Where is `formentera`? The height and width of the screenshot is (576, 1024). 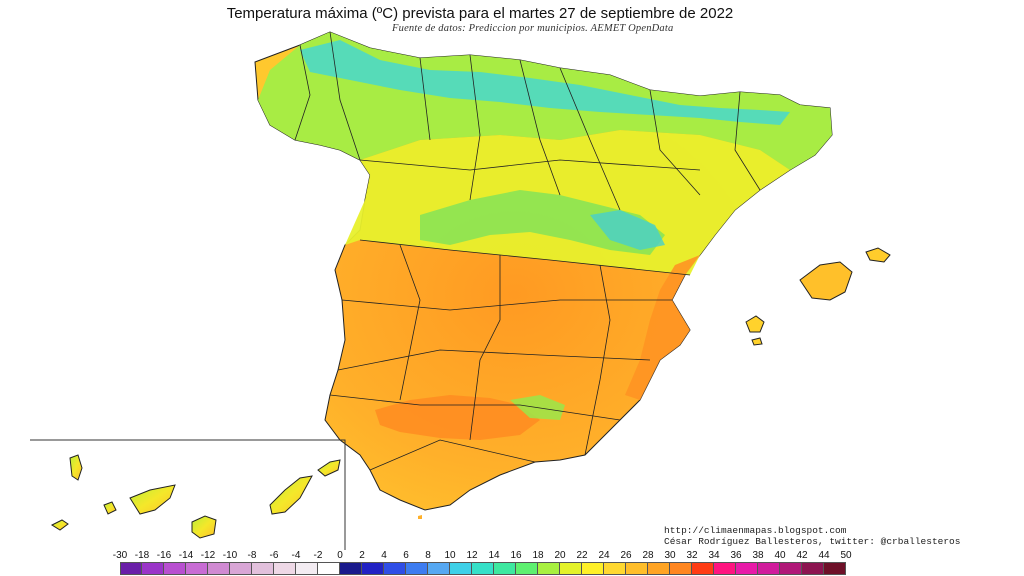 formentera is located at coordinates (757, 341).